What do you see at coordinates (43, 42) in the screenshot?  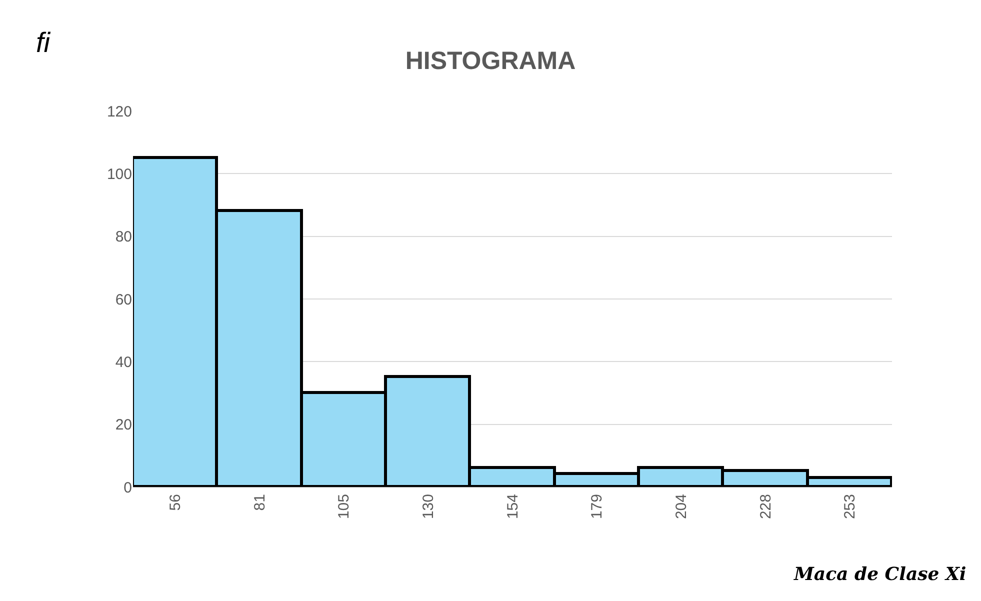 I see `y-axis-title: fi` at bounding box center [43, 42].